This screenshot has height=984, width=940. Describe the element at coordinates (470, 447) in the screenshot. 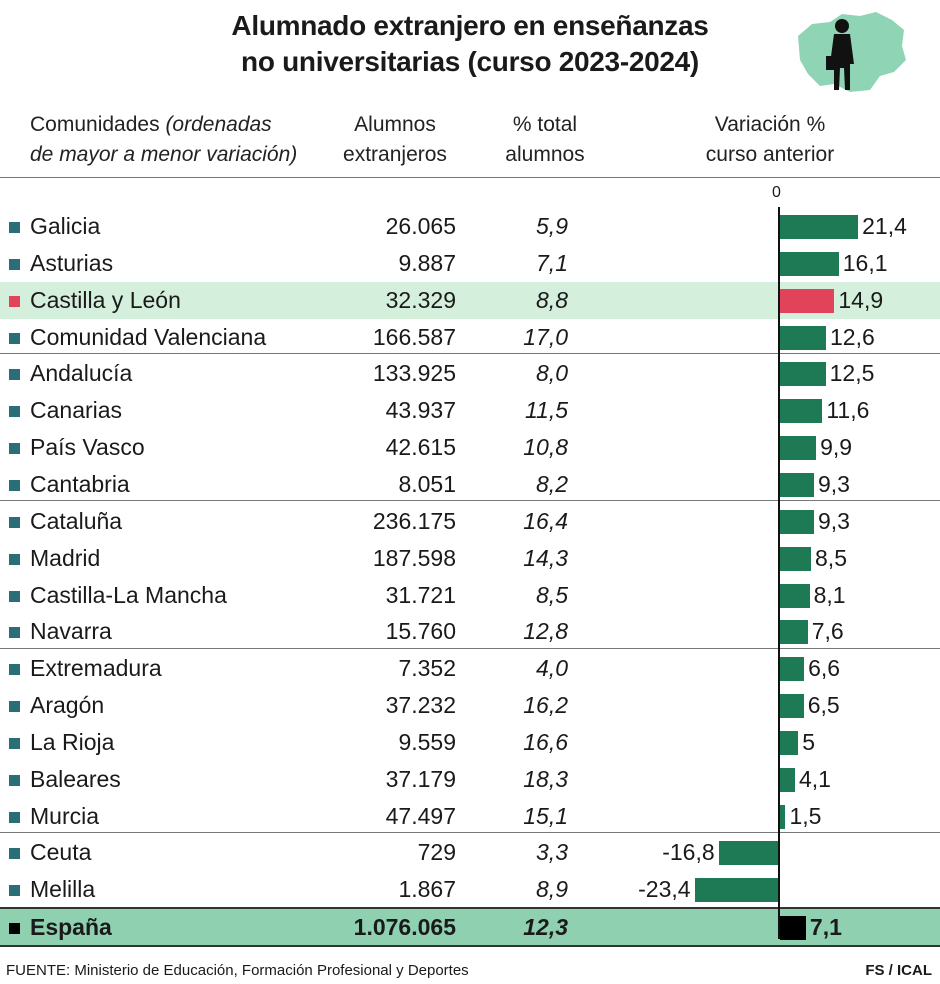

I see `table-row: País Vasco 42.615 10,8 9,9` at that location.